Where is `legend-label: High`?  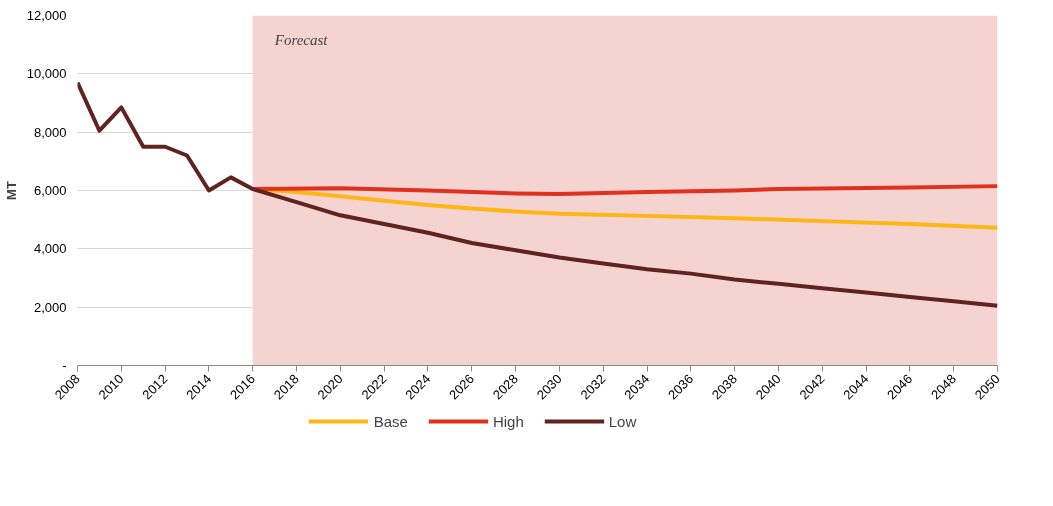
legend-label: High is located at coordinates (508, 421).